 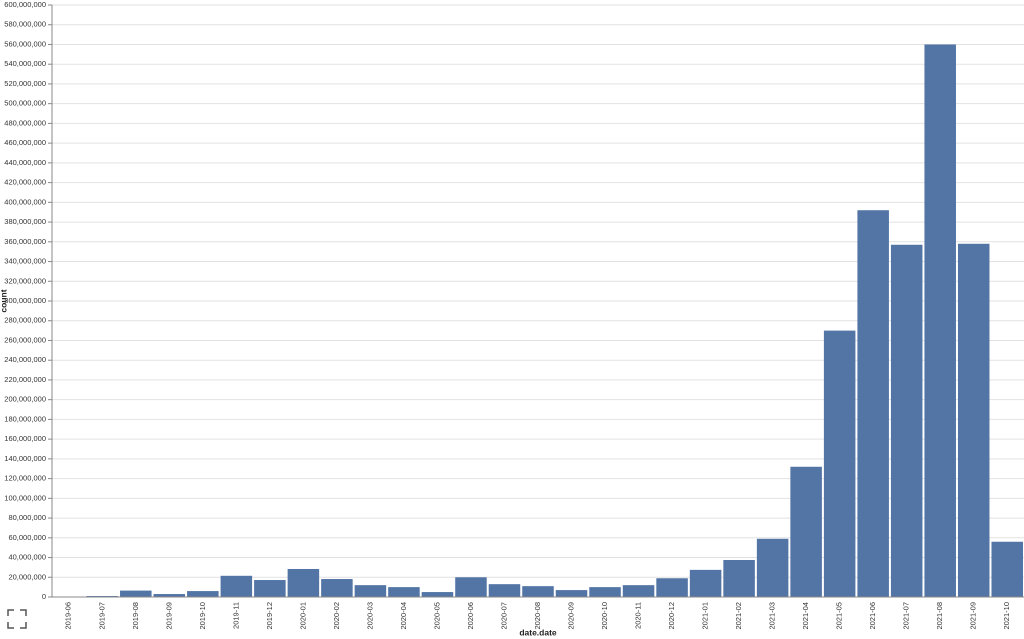 What do you see at coordinates (25, 122) in the screenshot?
I see `y-tick-label: 480,000,000` at bounding box center [25, 122].